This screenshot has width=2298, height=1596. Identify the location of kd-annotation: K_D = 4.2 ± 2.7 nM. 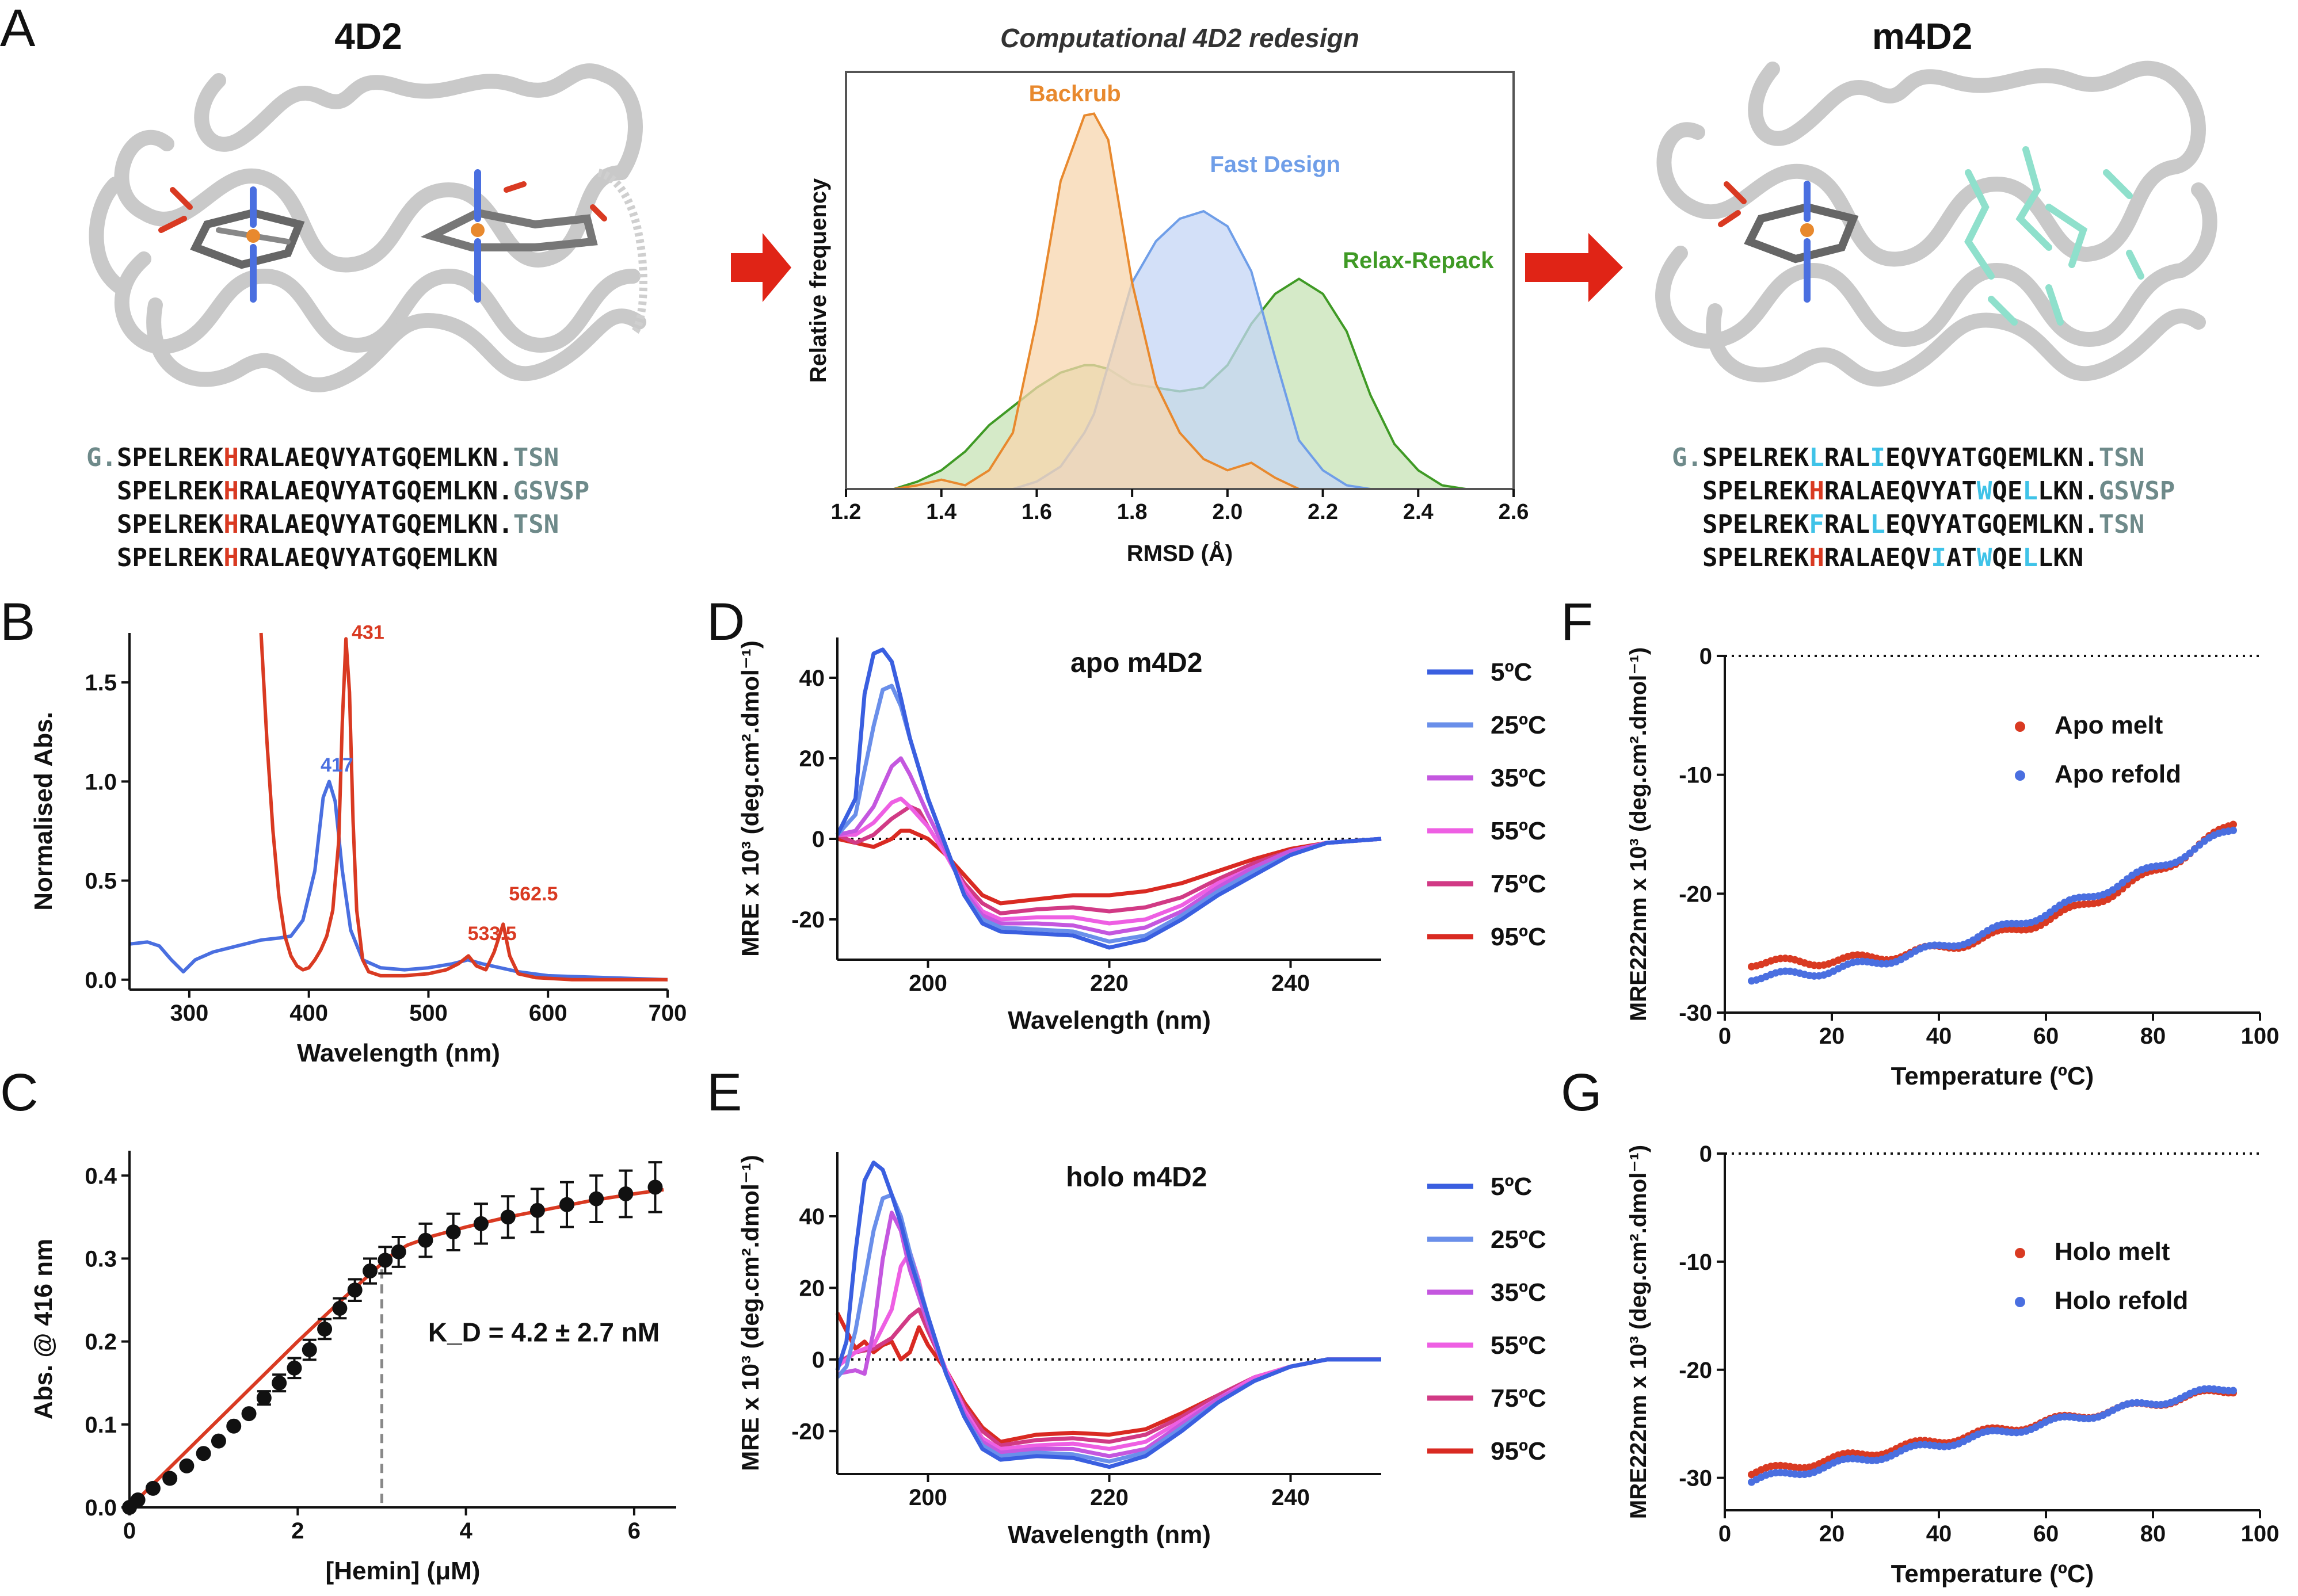
(544, 1332).